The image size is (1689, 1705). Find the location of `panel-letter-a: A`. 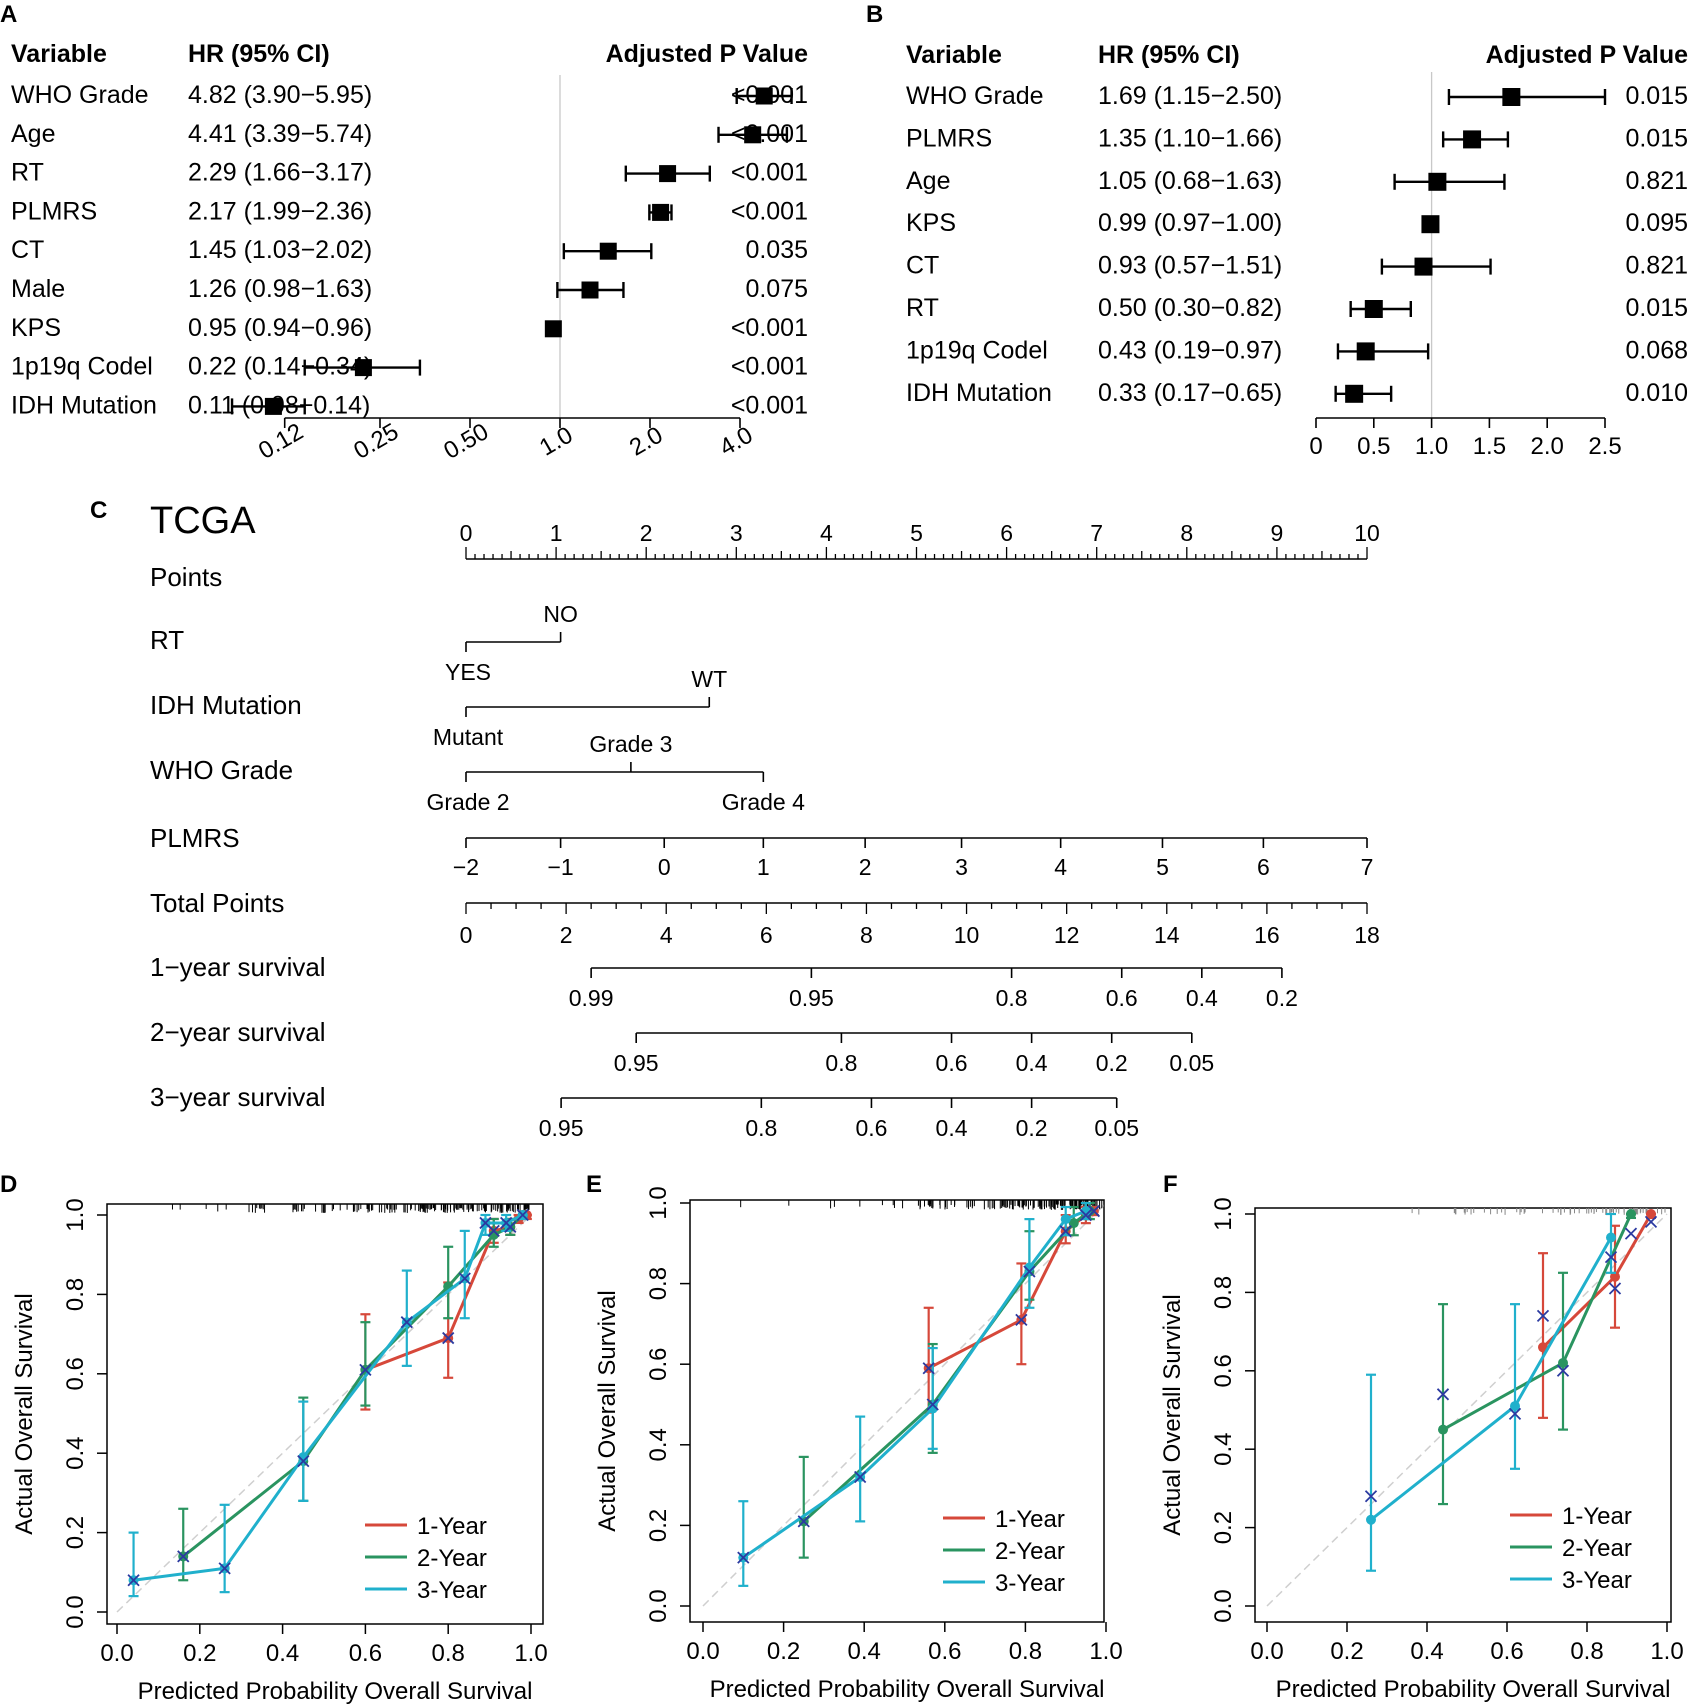

panel-letter-a: A is located at coordinates (8, 14).